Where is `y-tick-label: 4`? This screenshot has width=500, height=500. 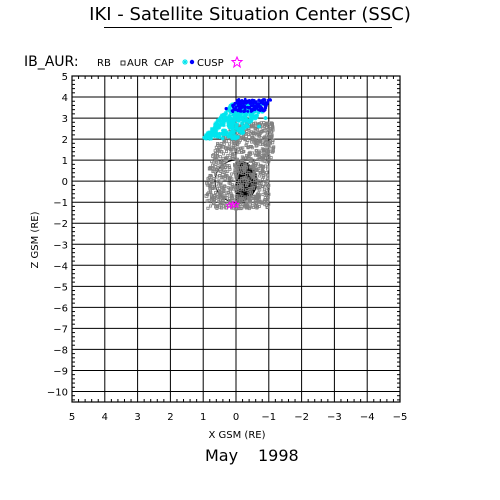 y-tick-label: 4 is located at coordinates (65, 98).